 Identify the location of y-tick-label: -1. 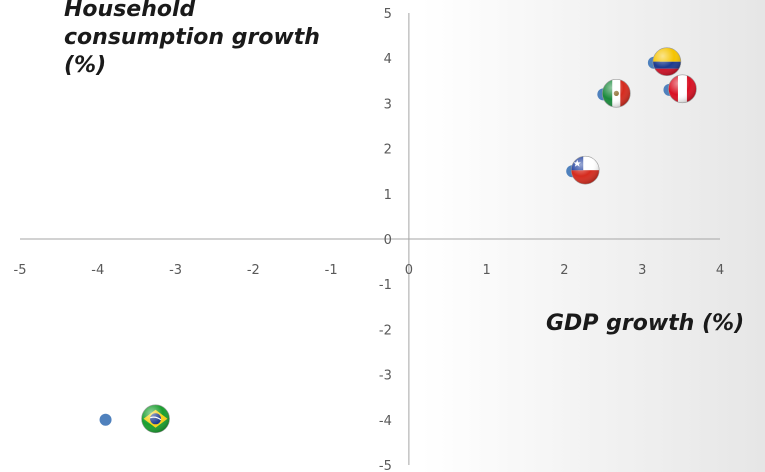
(385, 285).